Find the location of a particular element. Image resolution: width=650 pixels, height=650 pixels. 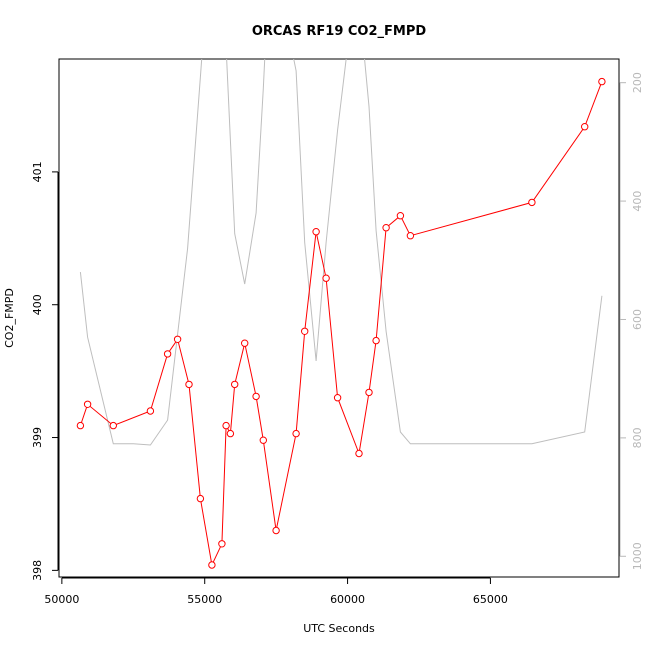

y-axis-label: CO2_FMPD is located at coordinates (9, 318).